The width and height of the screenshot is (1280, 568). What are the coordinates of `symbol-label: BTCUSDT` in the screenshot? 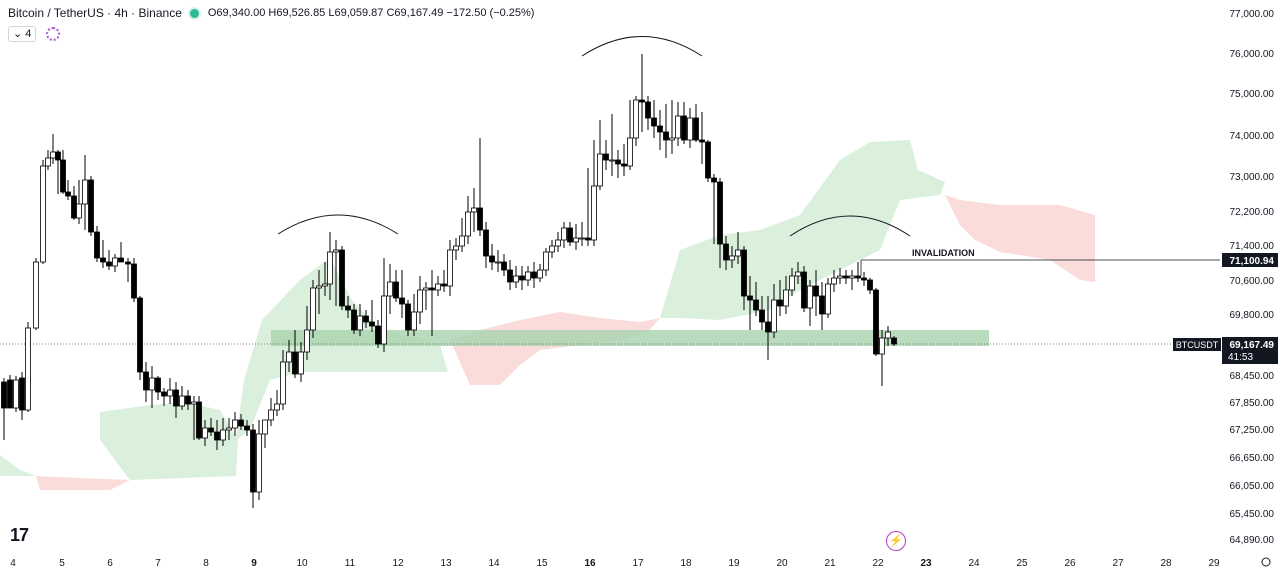 It's located at (1197, 345).